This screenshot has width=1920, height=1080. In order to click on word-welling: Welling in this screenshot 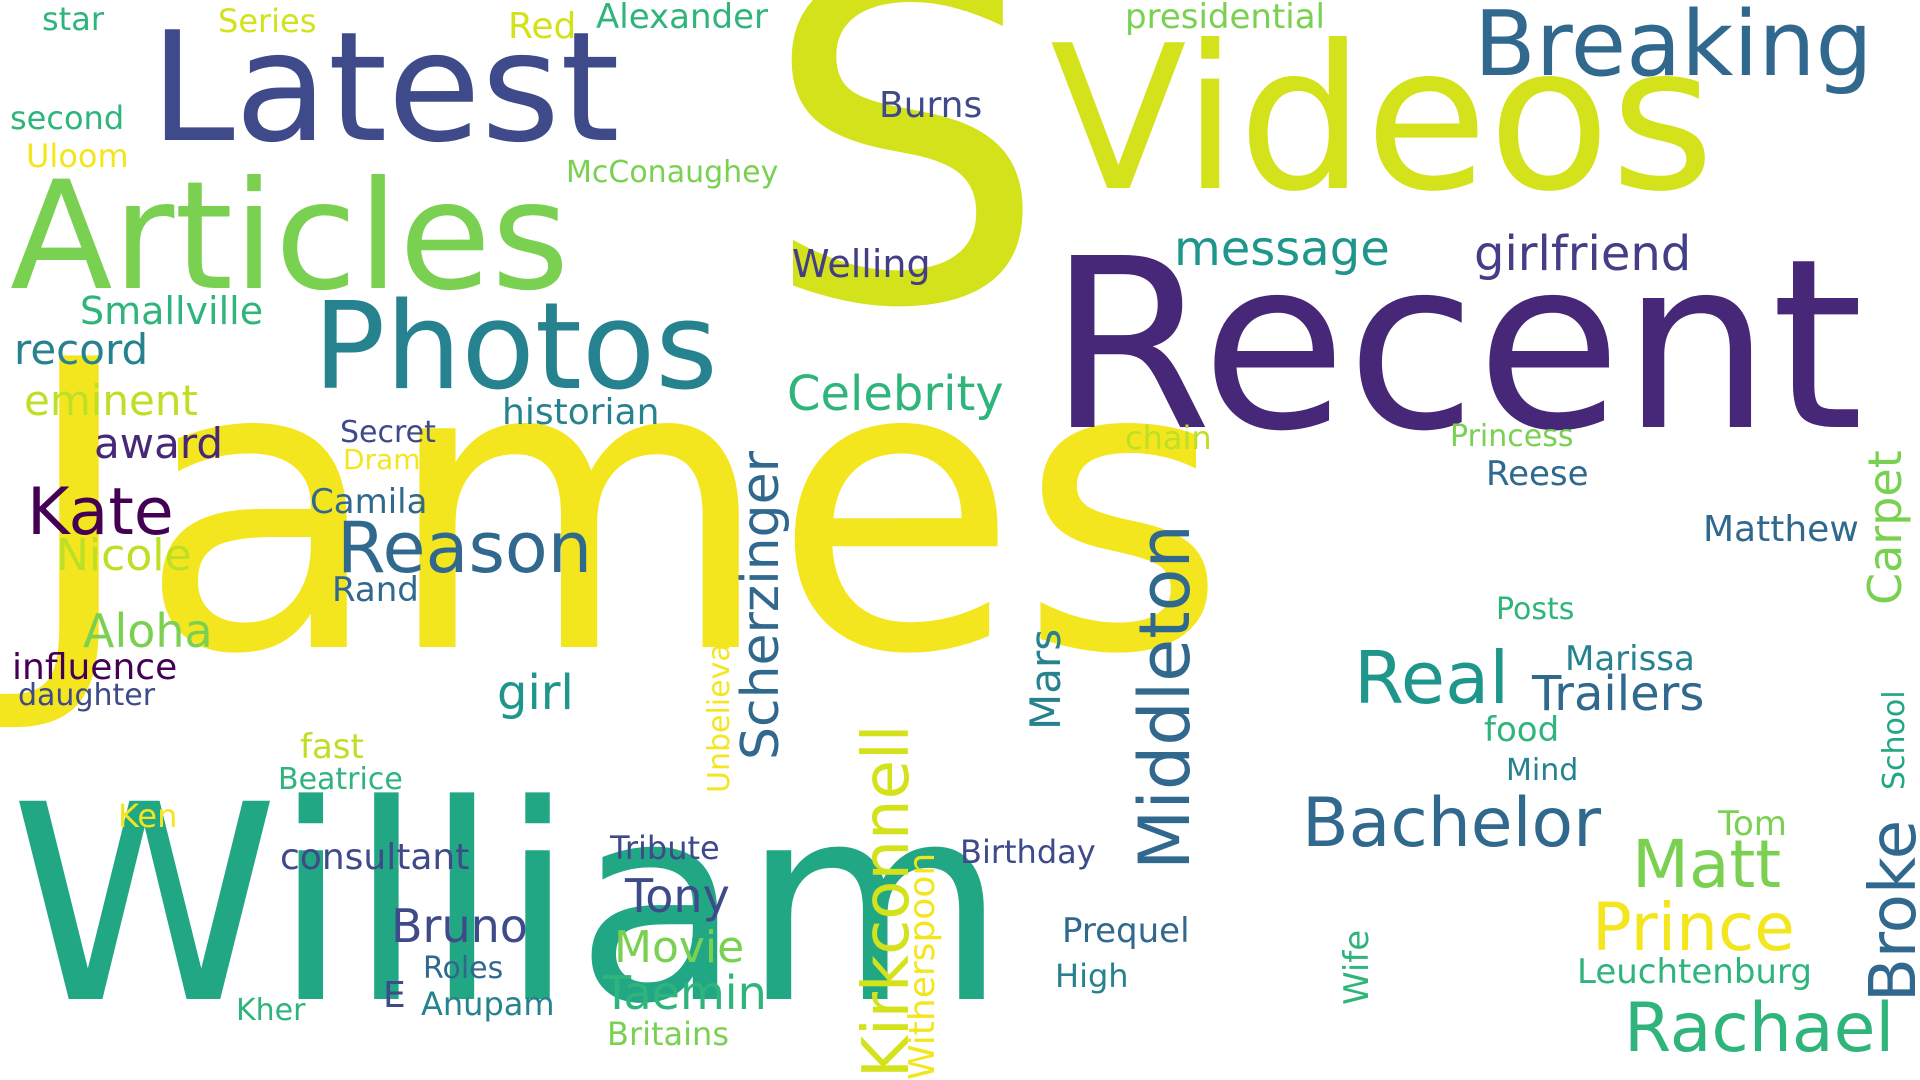, I will do `click(861, 264)`.